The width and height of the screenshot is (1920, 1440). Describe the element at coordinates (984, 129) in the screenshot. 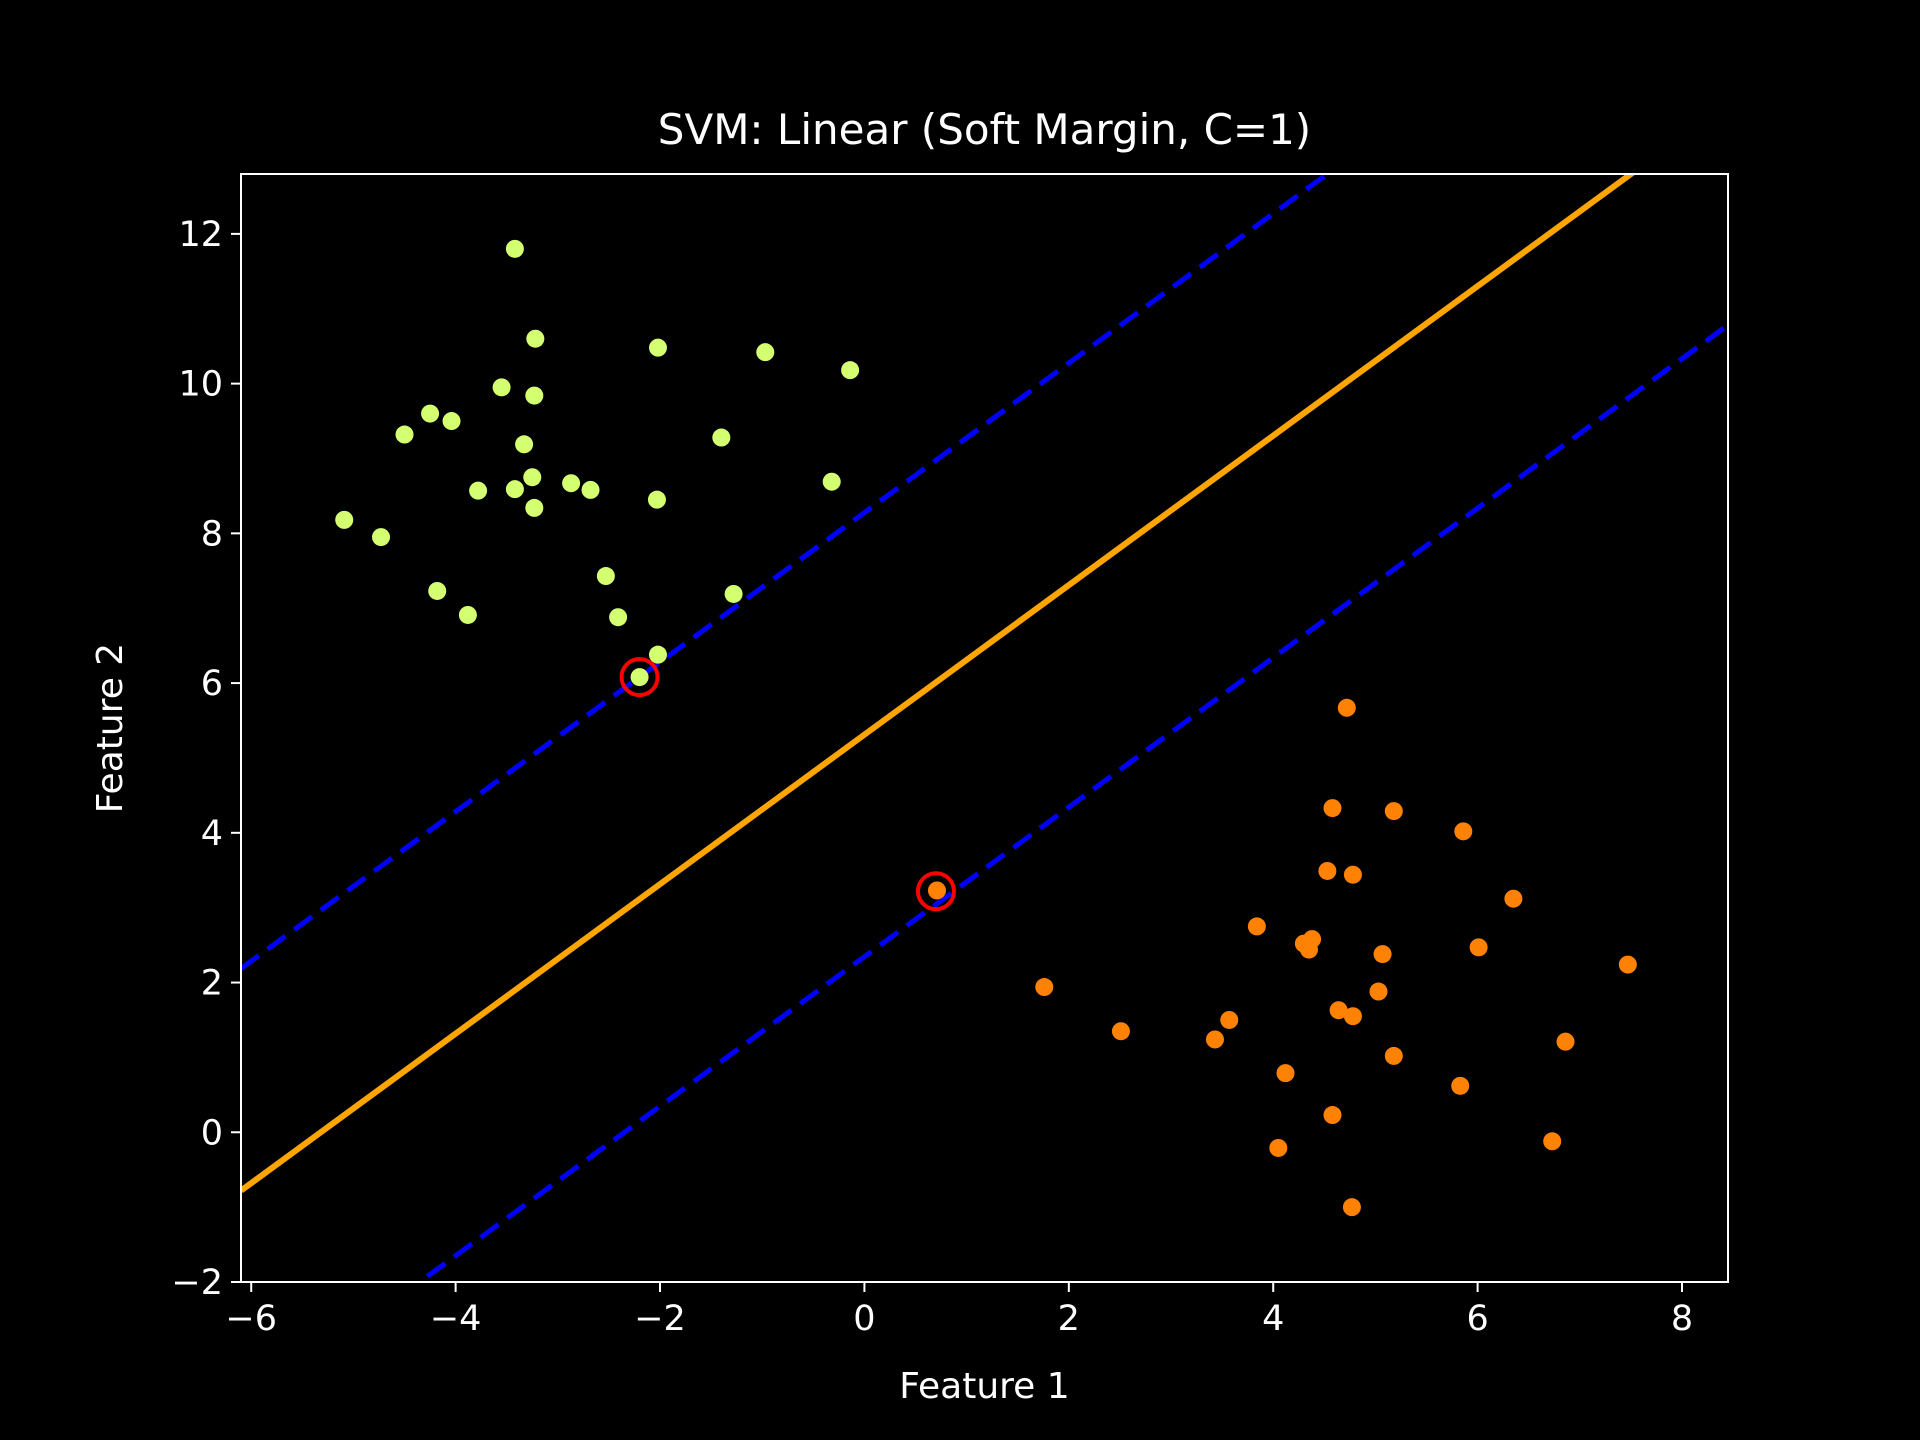

I see `chart-title: SVM: Linear (Soft Margin, C=1)` at that location.